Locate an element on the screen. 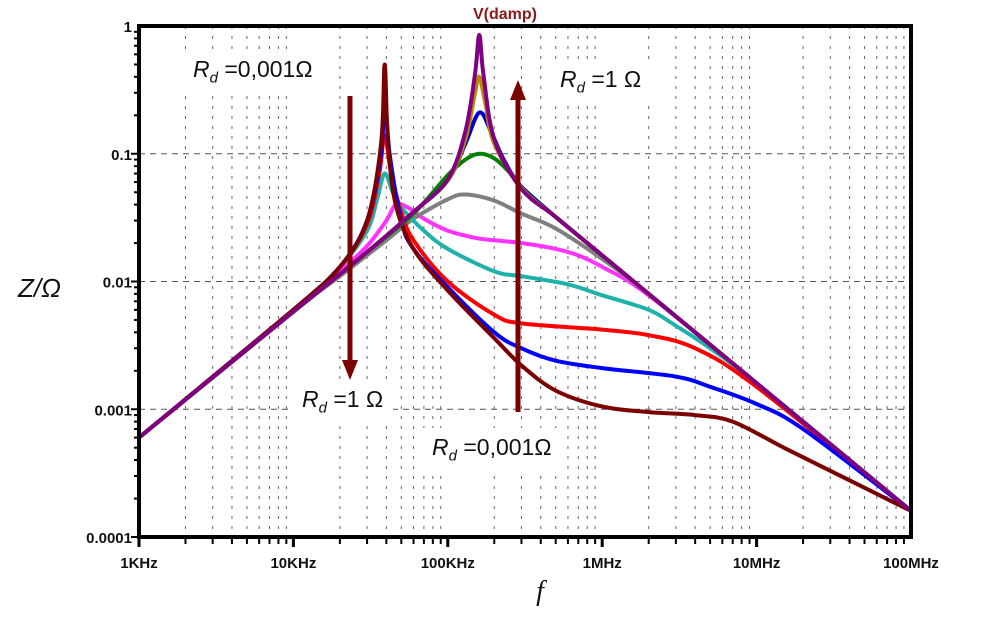 The image size is (1000, 631). arrow-down-head is located at coordinates (350, 370).